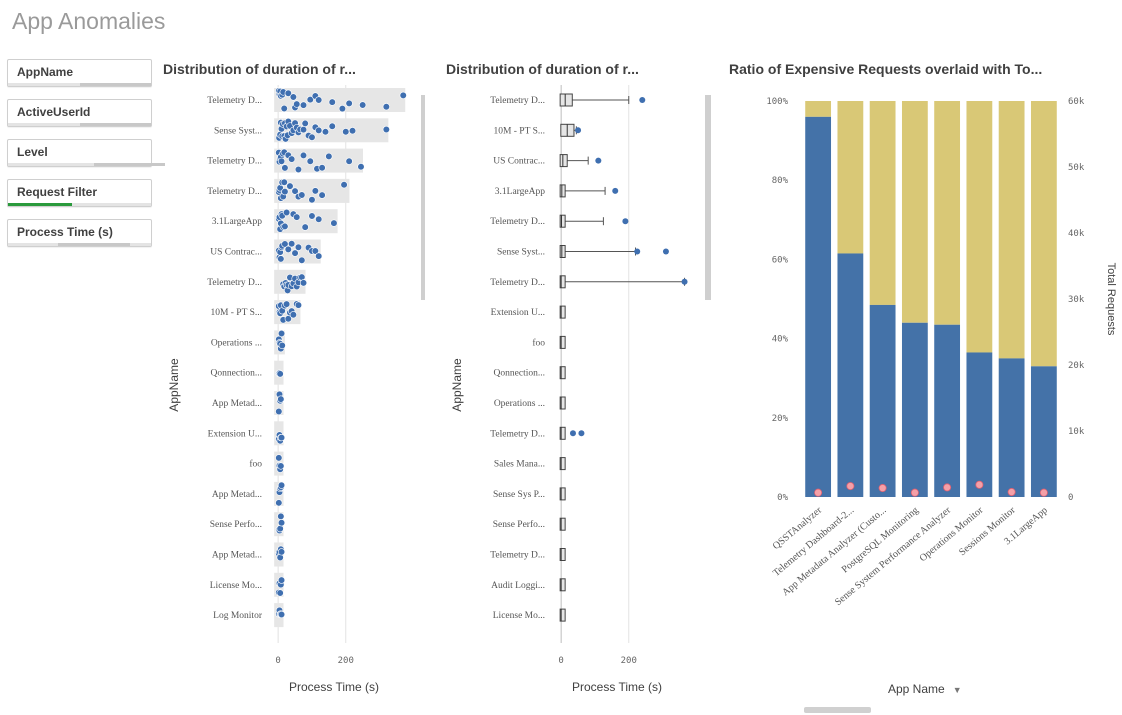 The image size is (1122, 715). What do you see at coordinates (86, 153) in the screenshot?
I see `filter-level: Level` at bounding box center [86, 153].